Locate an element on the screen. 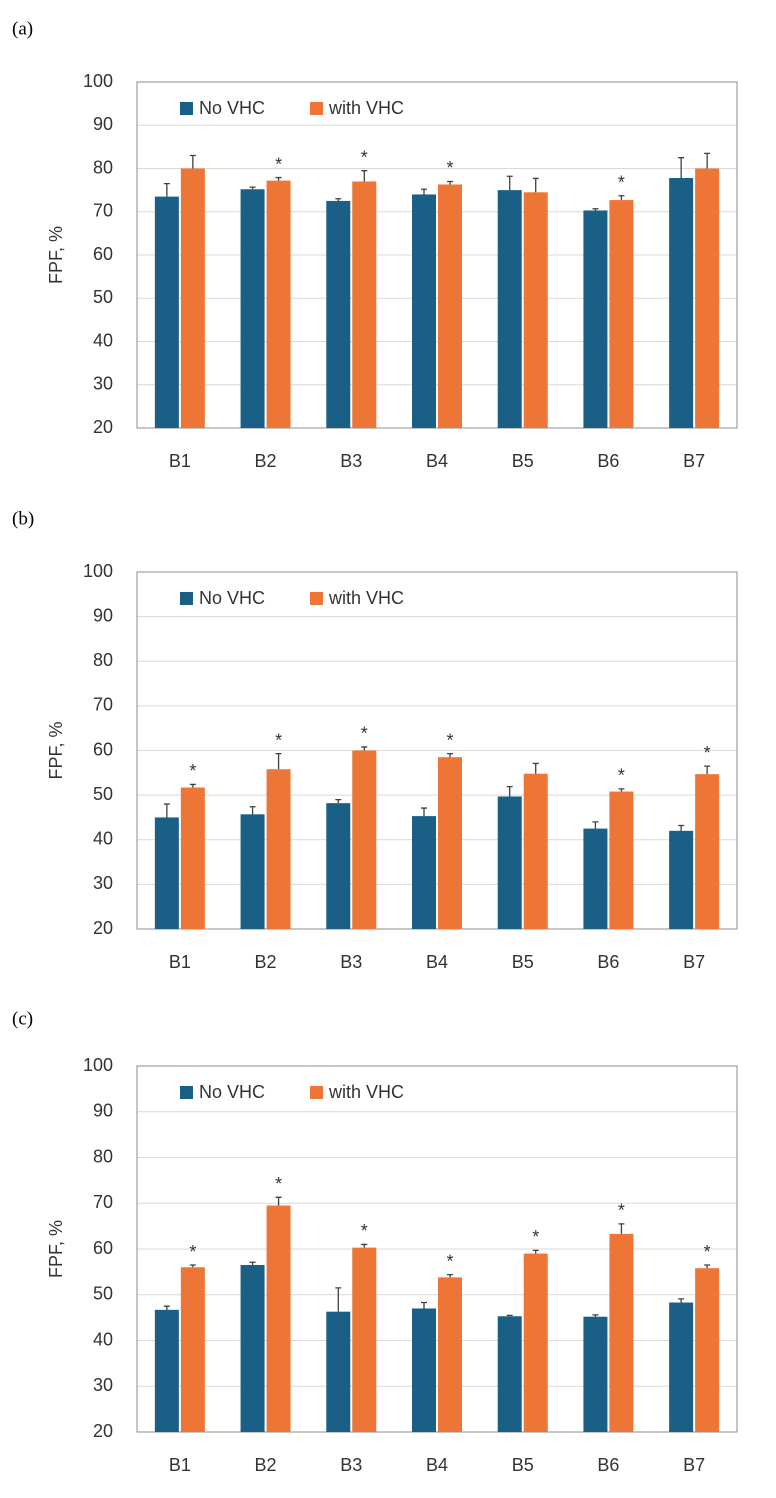  x-tick-label: B4 is located at coordinates (437, 461).